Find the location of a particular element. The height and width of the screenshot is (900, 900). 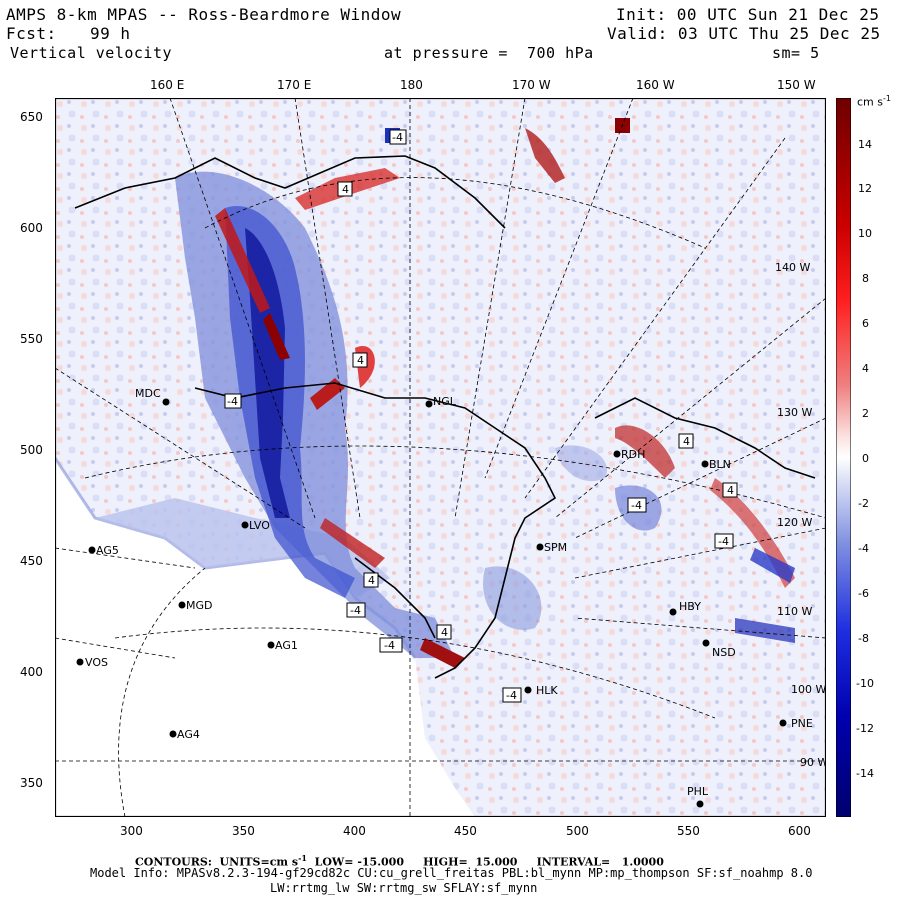

colorbar-tick: 14 is located at coordinates (865, 144).